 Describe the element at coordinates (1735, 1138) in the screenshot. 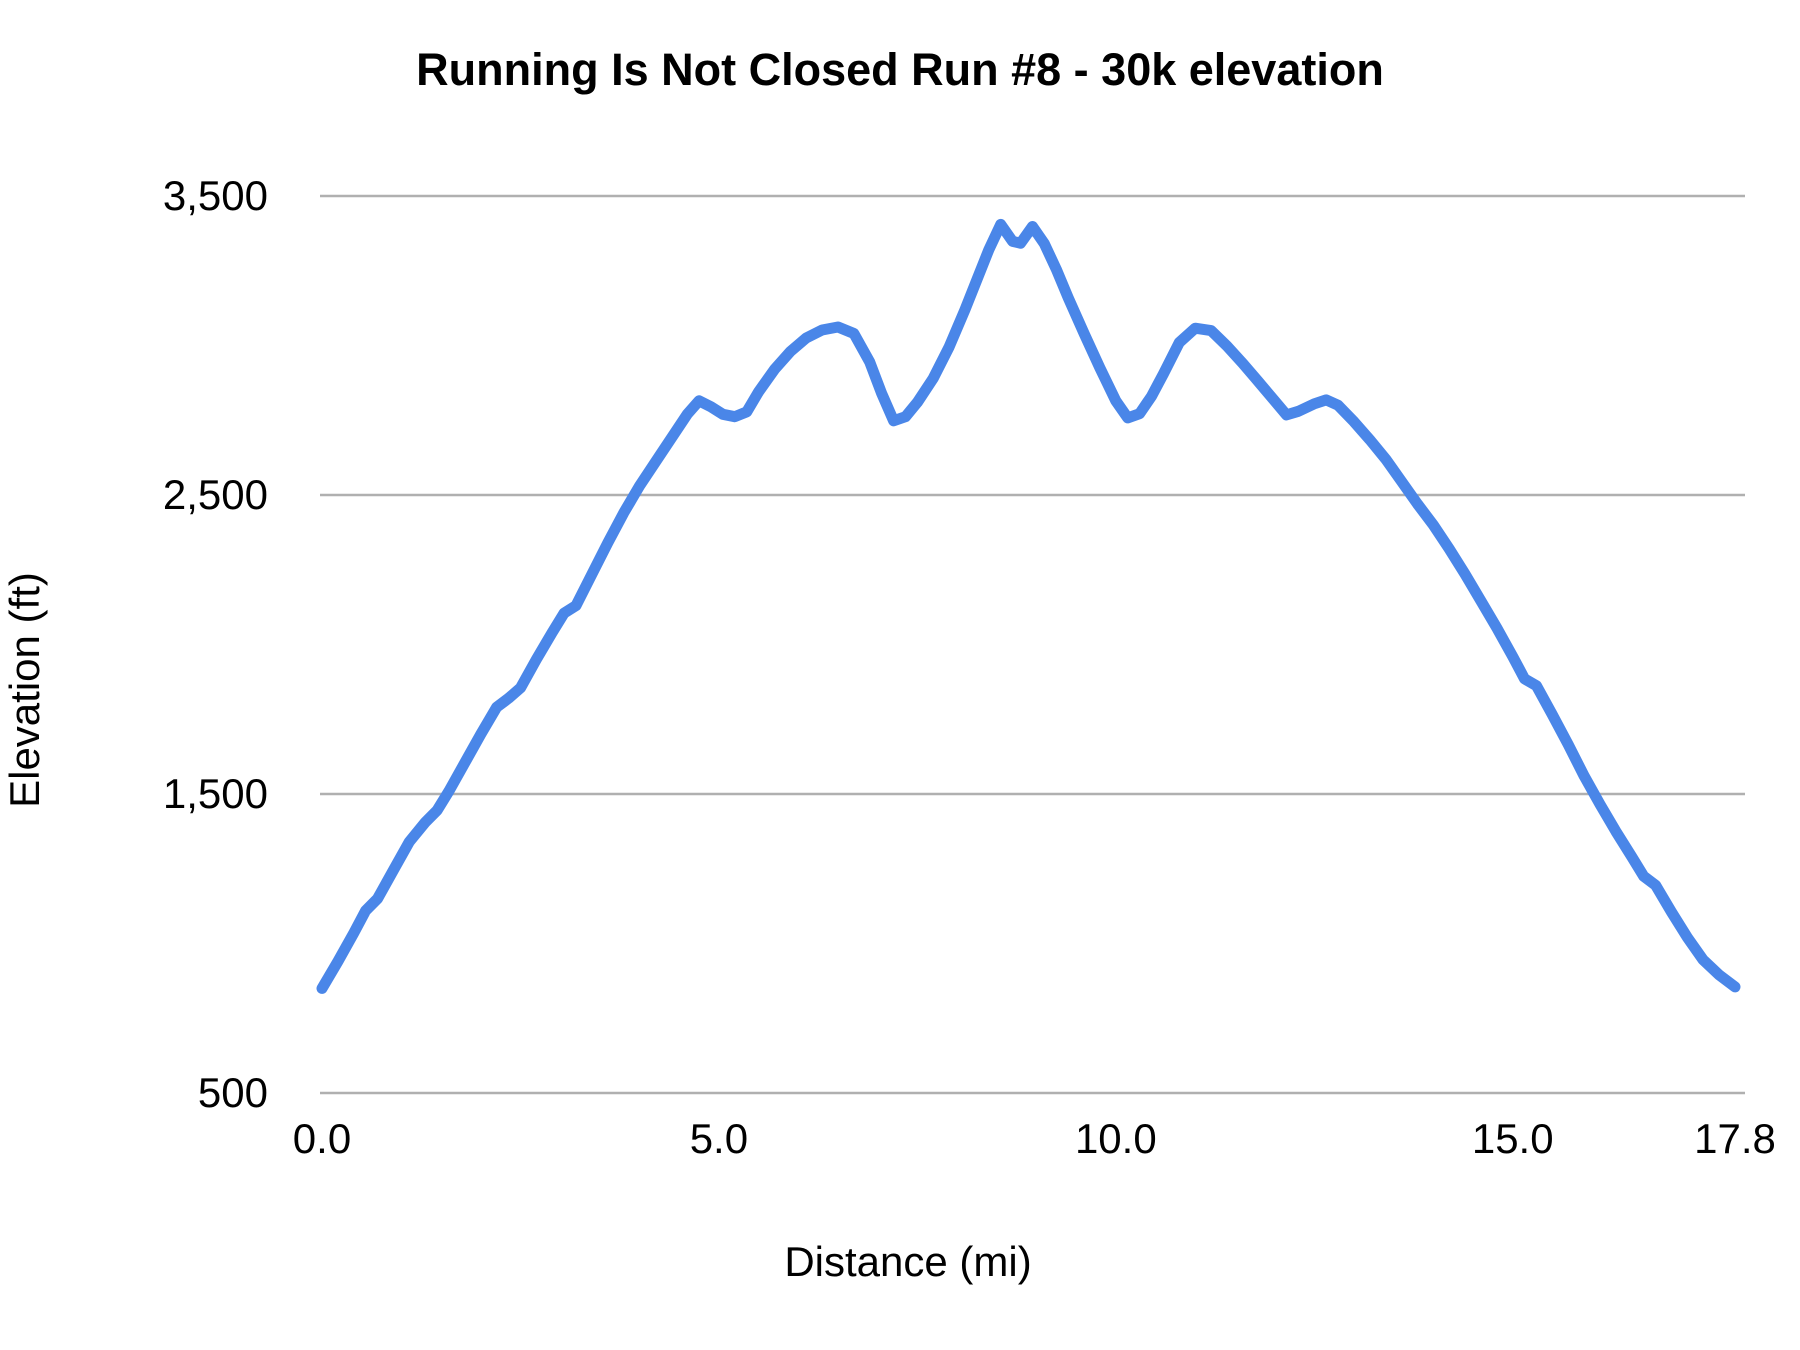

I see `x-tick-label: 17.8` at that location.